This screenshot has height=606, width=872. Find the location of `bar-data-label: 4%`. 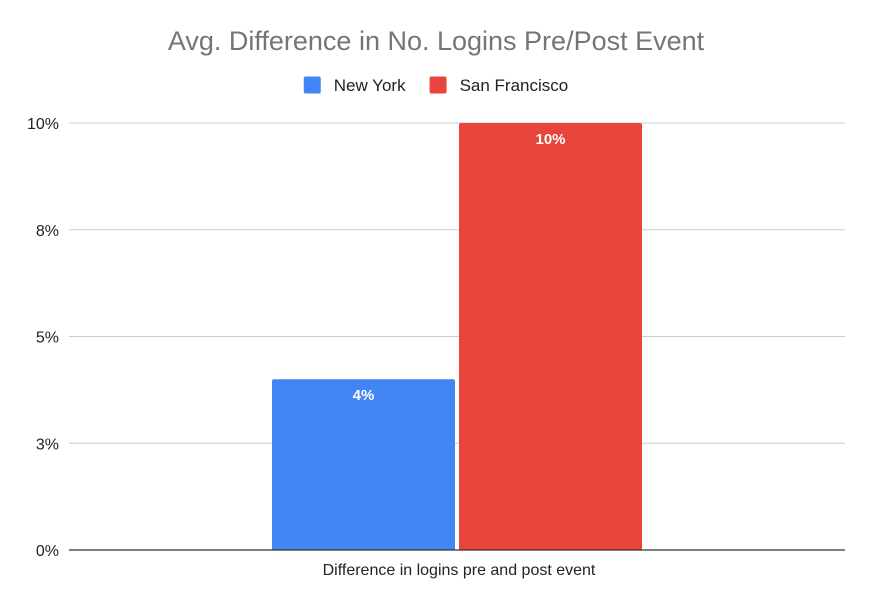

bar-data-label: 4% is located at coordinates (364, 395).